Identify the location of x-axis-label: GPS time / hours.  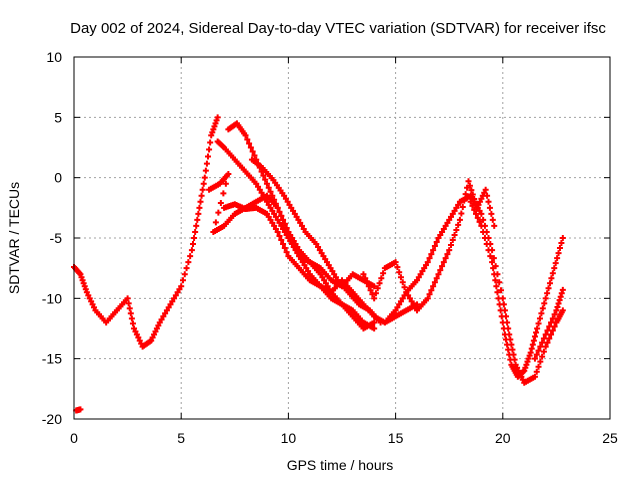
(340, 465).